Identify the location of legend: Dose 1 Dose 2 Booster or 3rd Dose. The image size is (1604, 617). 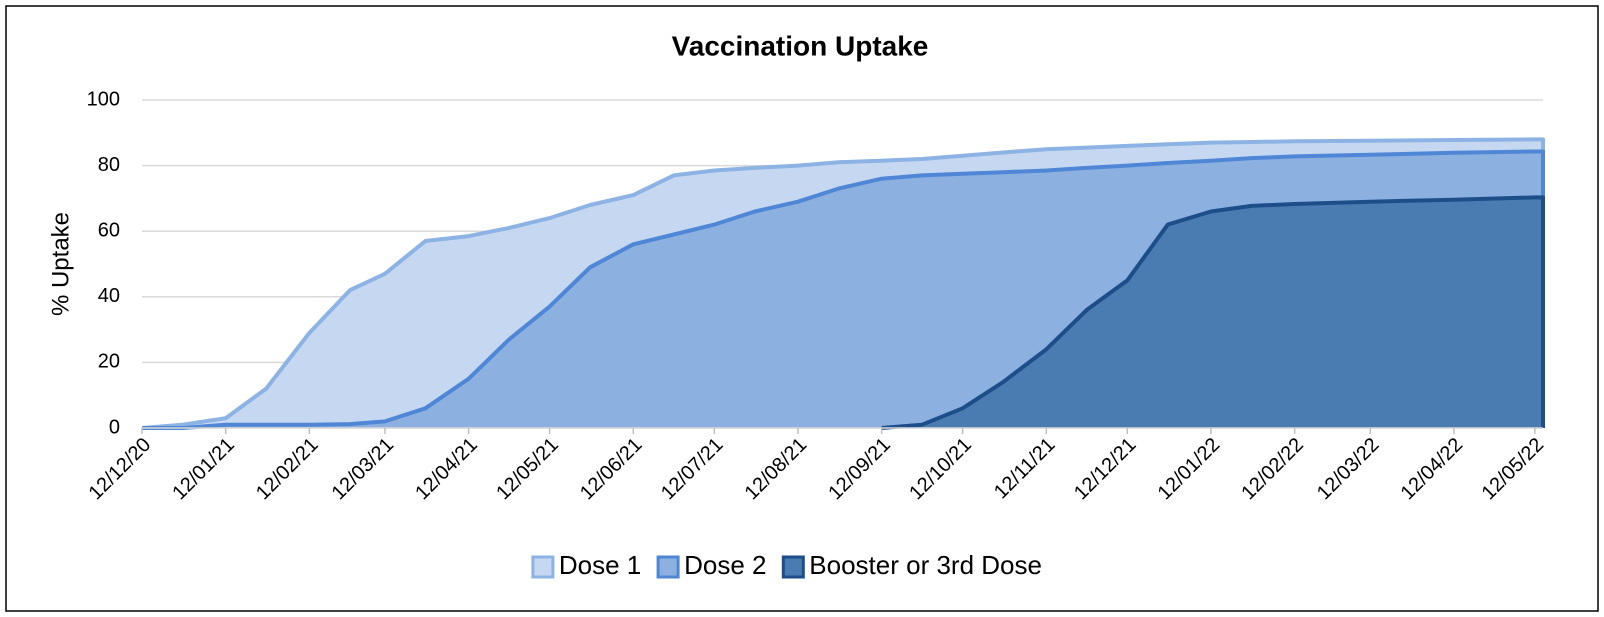
(786, 565).